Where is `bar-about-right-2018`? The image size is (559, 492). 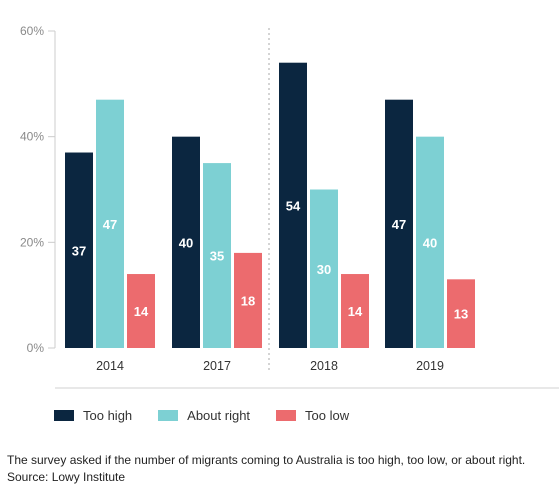 bar-about-right-2018 is located at coordinates (324, 268).